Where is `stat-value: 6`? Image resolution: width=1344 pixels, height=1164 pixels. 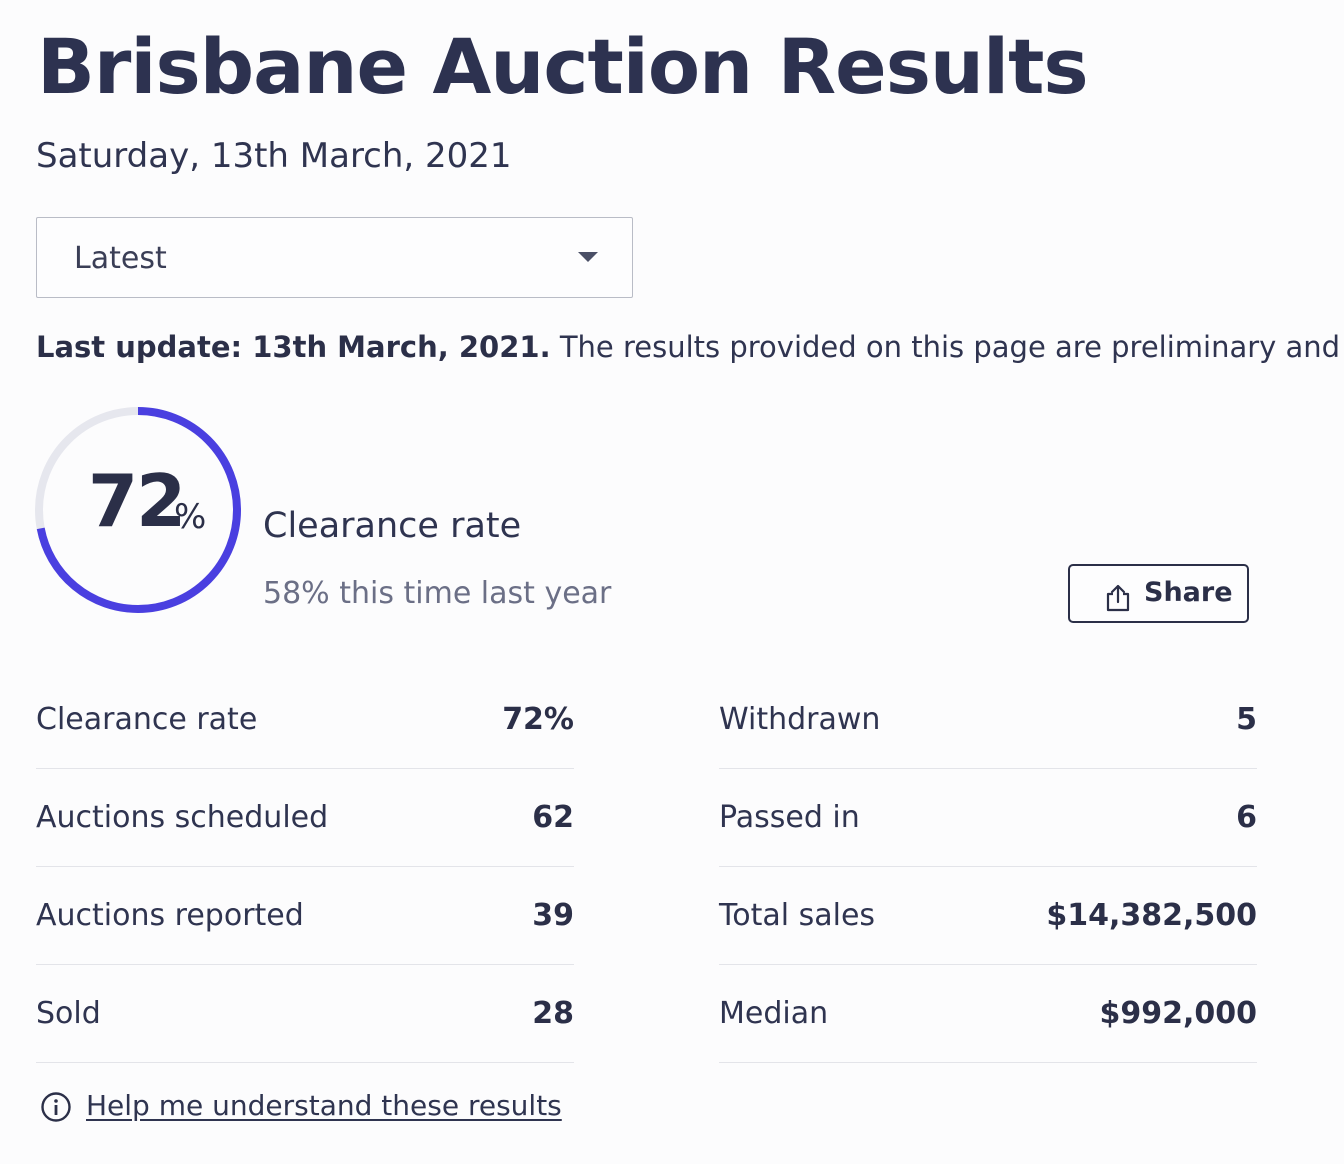
stat-value: 6 is located at coordinates (1246, 817).